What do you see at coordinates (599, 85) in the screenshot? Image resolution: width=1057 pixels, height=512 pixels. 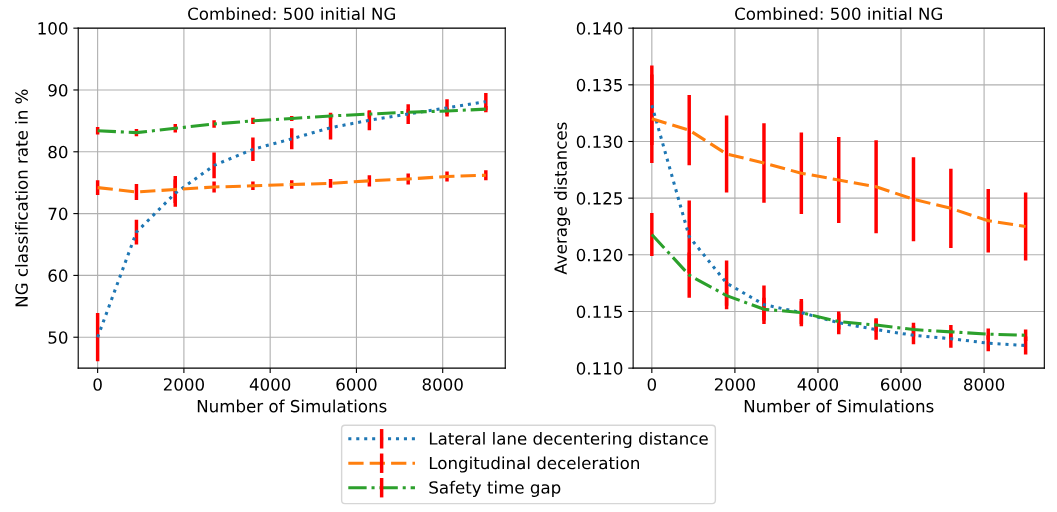 I see `y-tick-label: 0.135` at bounding box center [599, 85].